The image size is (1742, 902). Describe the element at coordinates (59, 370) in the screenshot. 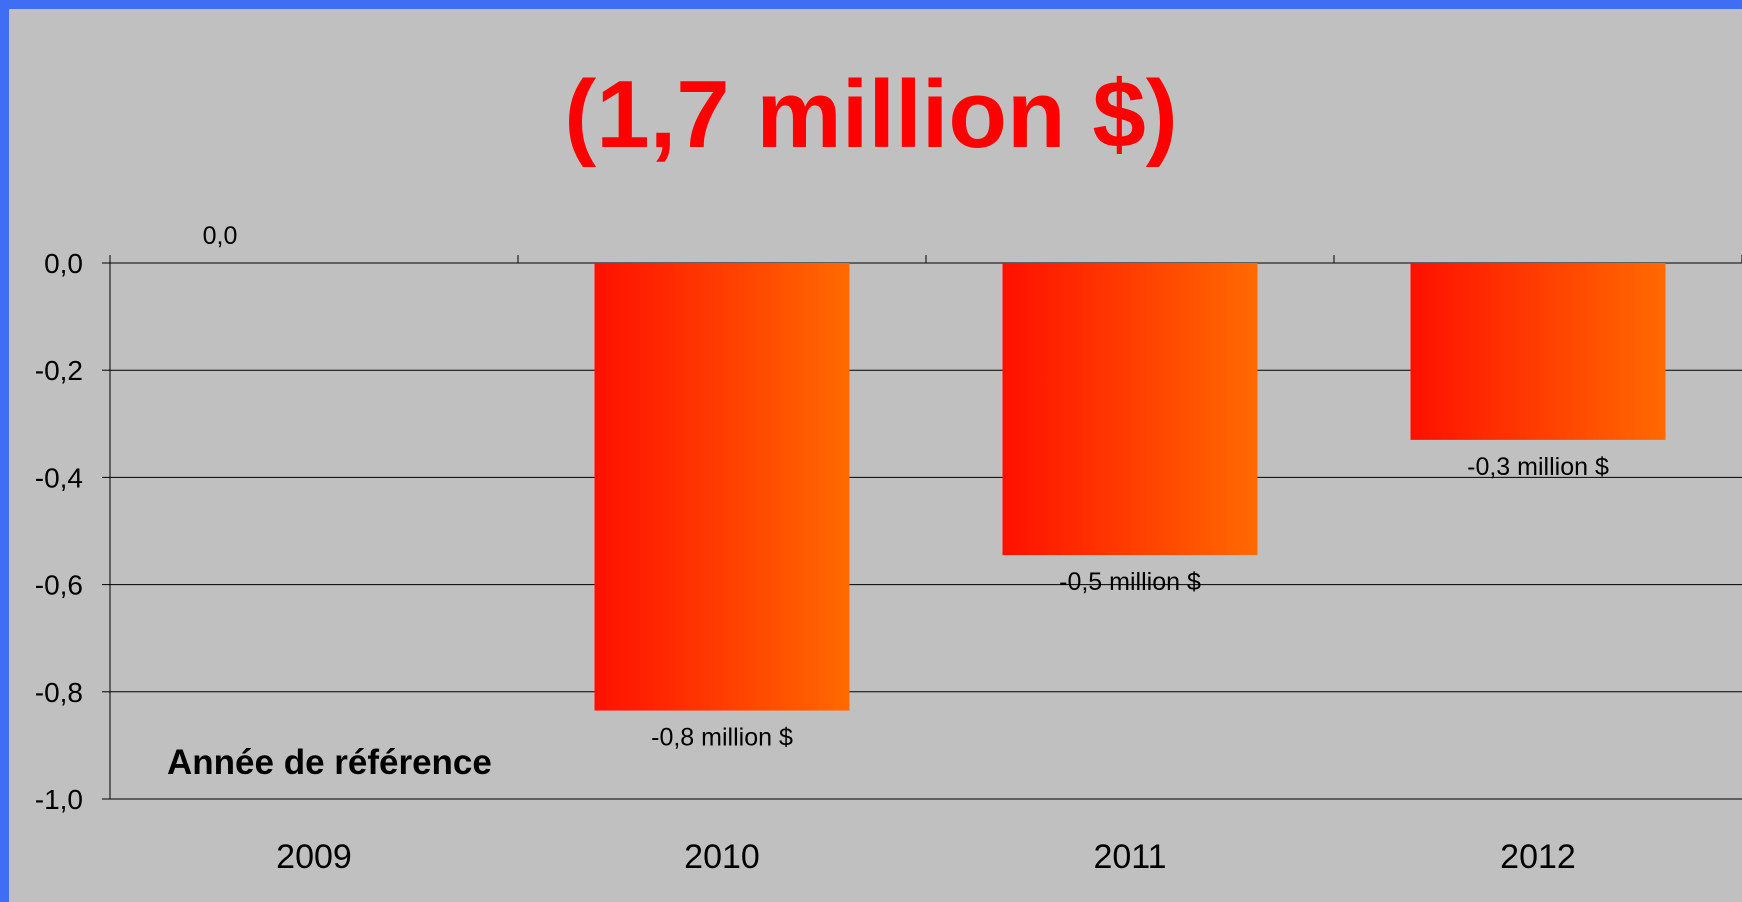

I see `y-tick-label: -0,2` at that location.